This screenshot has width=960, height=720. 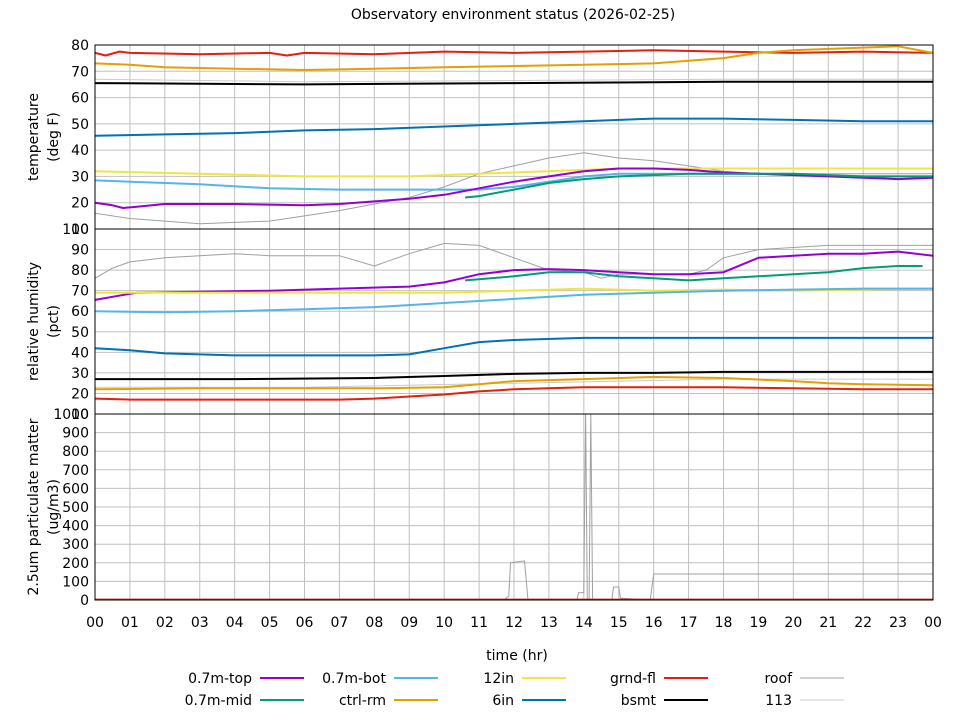 What do you see at coordinates (354, 679) in the screenshot?
I see `legend-label: 0.7m-bot` at bounding box center [354, 679].